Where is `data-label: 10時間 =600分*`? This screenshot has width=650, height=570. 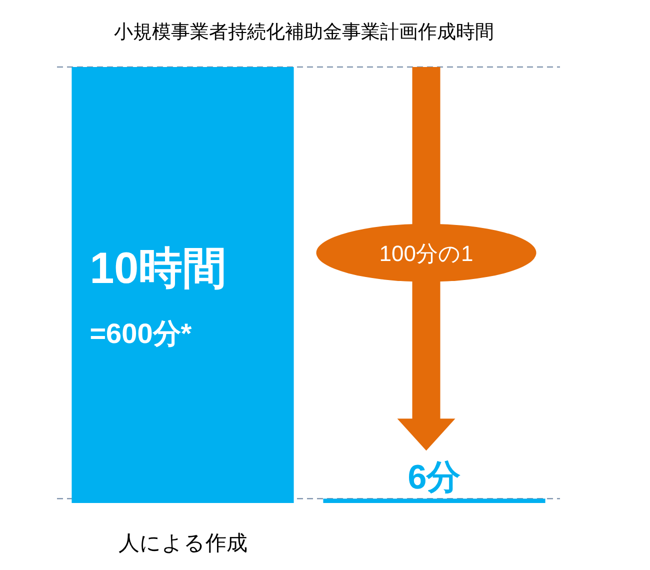
data-label: 10時間 =600分* is located at coordinates (158, 296).